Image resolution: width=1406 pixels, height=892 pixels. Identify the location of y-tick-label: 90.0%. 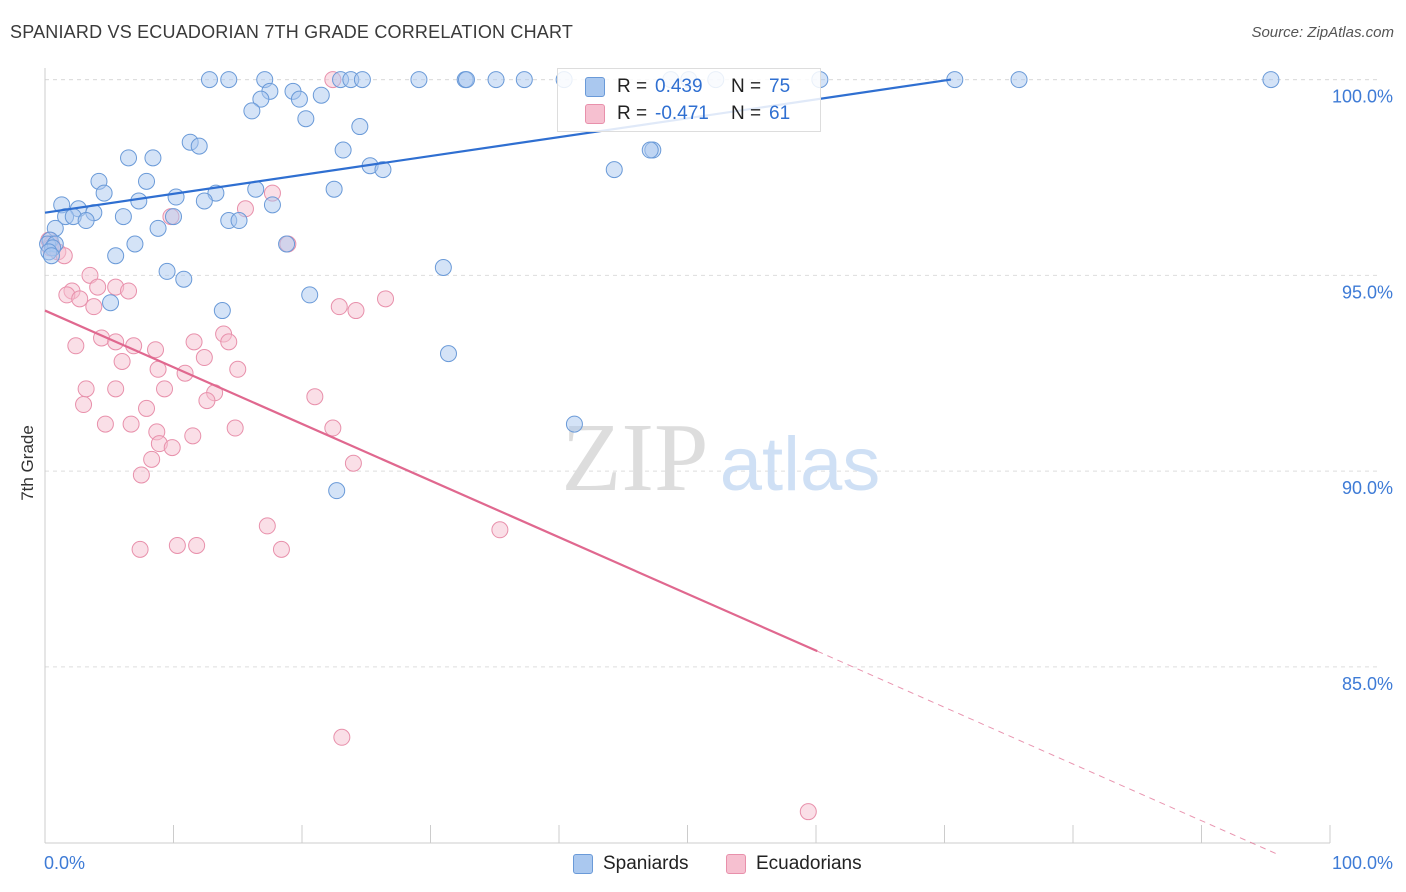
(1367, 488).